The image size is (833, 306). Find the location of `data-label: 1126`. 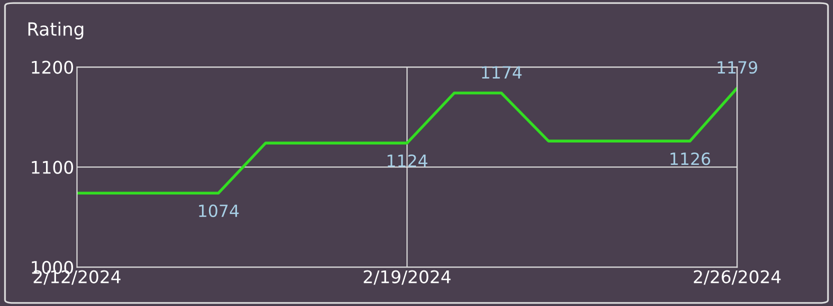

data-label: 1126 is located at coordinates (690, 159).